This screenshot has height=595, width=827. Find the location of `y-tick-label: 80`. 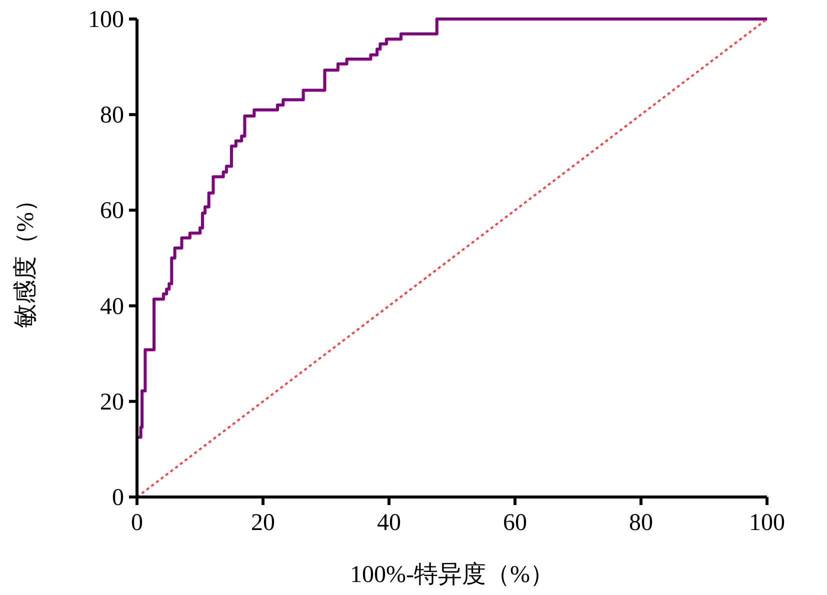

y-tick-label: 80 is located at coordinates (112, 115).